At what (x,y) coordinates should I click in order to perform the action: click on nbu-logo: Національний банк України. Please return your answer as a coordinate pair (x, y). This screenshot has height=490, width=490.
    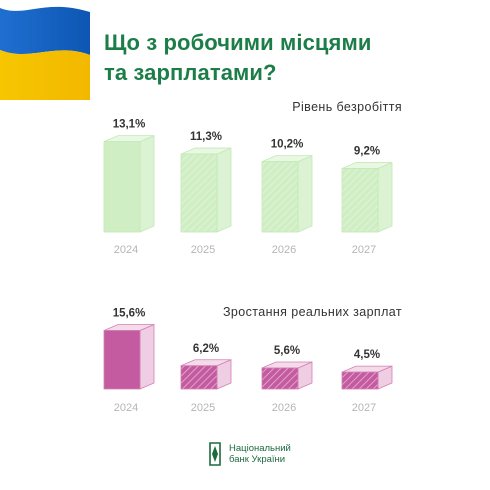
    Looking at the image, I should click on (249, 454).